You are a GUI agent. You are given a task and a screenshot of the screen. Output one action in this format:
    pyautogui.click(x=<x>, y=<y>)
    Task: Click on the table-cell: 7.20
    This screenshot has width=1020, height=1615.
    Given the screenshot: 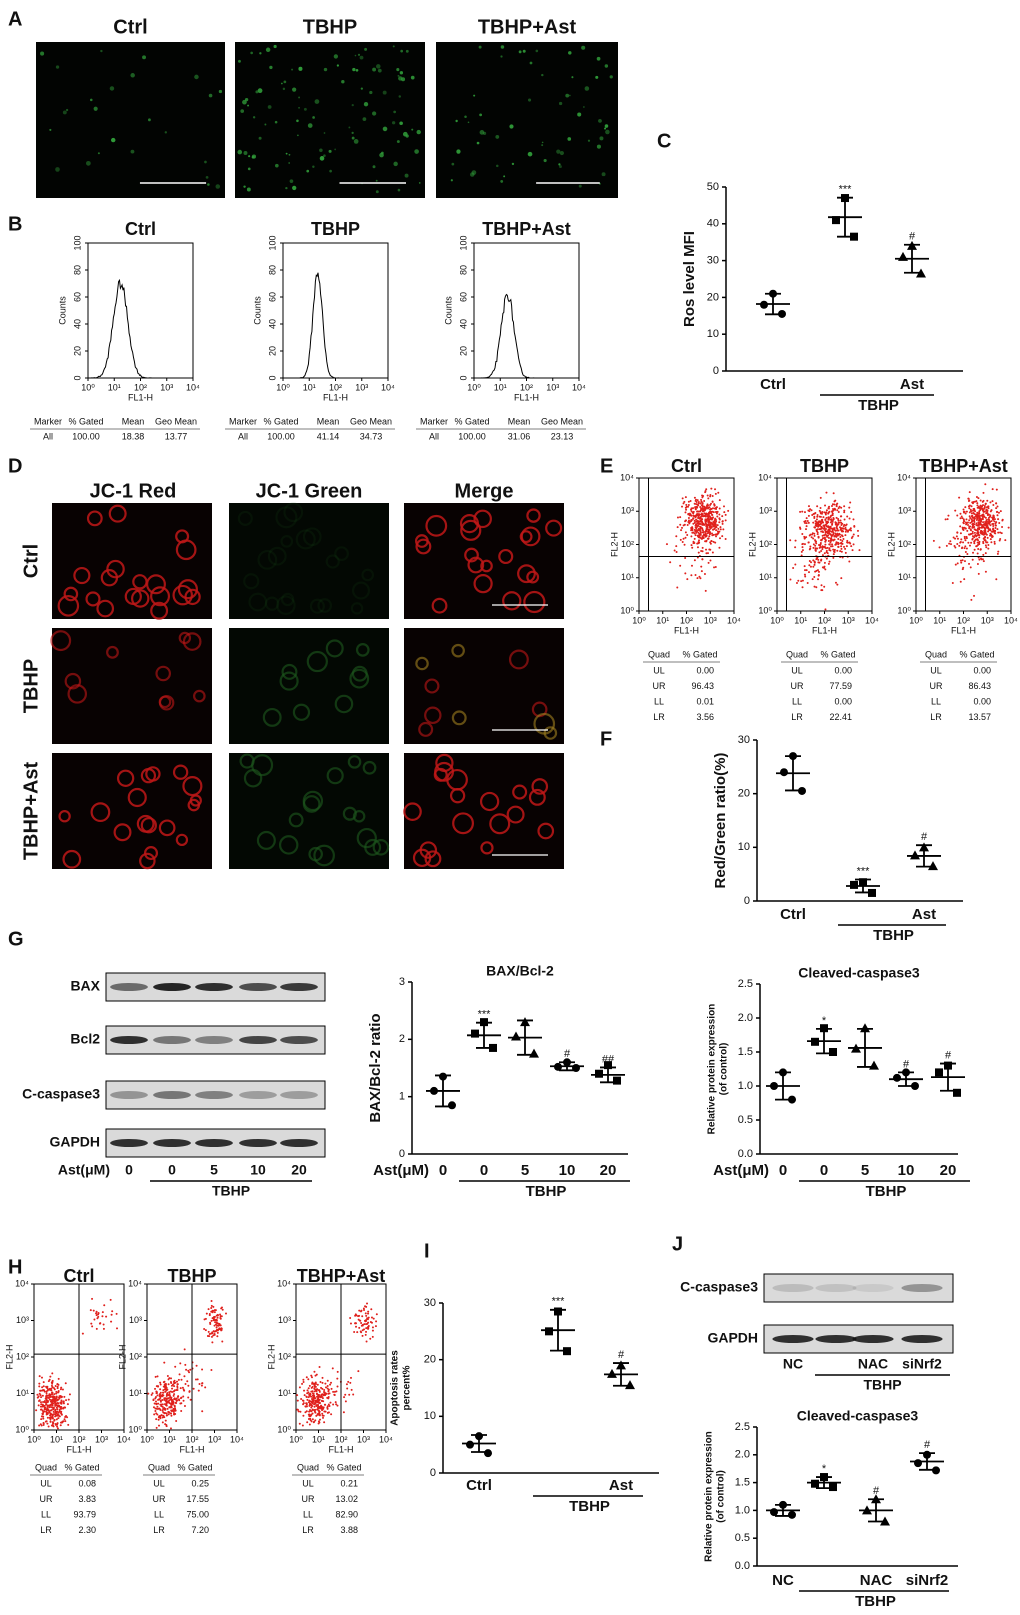 What is the action you would take?
    pyautogui.click(x=200, y=1530)
    